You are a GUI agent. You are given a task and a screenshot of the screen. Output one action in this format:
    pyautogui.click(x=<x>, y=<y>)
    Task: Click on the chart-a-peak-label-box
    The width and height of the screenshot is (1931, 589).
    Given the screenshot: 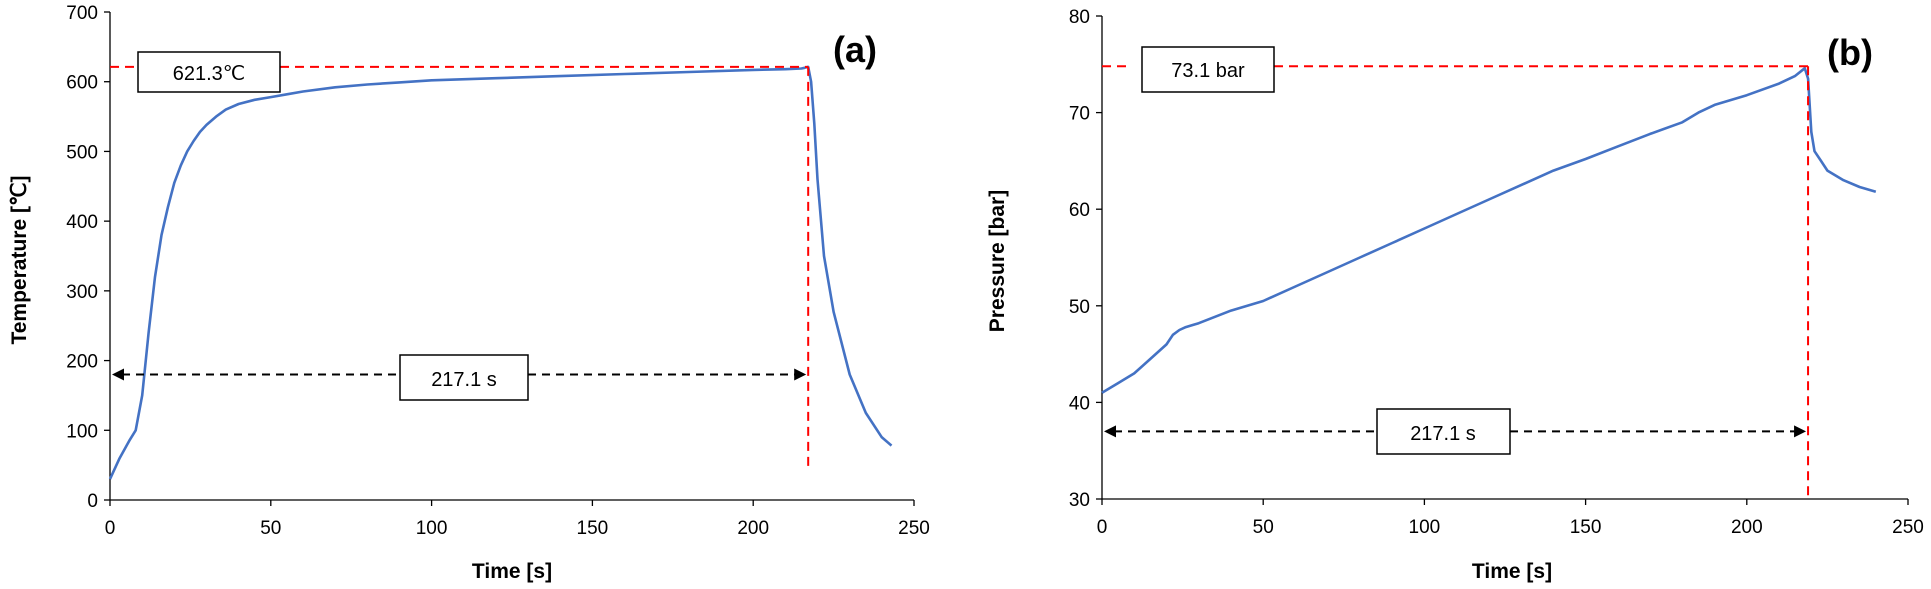 What is the action you would take?
    pyautogui.click(x=209, y=72)
    